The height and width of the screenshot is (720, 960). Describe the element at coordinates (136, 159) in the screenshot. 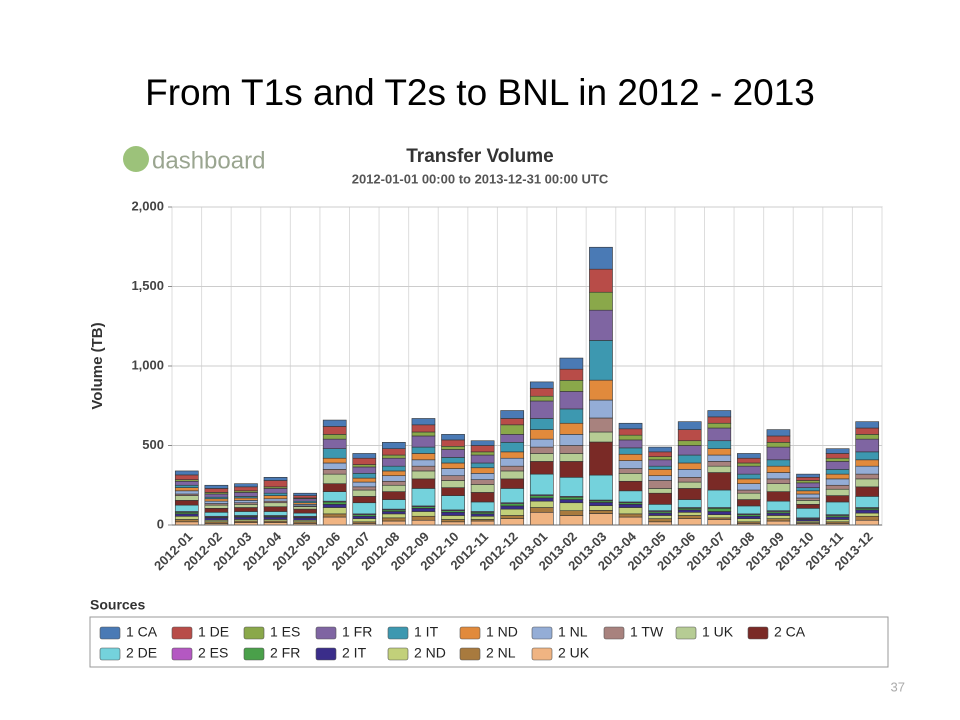

I see `logo-icon` at that location.